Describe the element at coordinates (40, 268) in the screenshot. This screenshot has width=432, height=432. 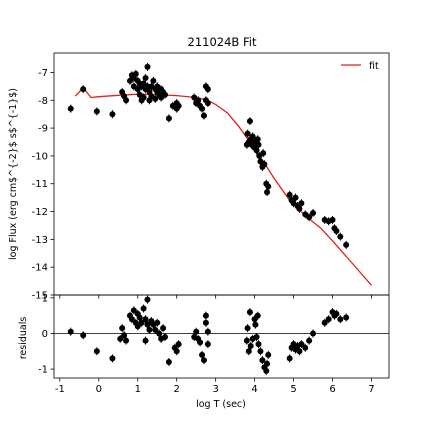
I see `flux-y-tick-label: -14` at that location.